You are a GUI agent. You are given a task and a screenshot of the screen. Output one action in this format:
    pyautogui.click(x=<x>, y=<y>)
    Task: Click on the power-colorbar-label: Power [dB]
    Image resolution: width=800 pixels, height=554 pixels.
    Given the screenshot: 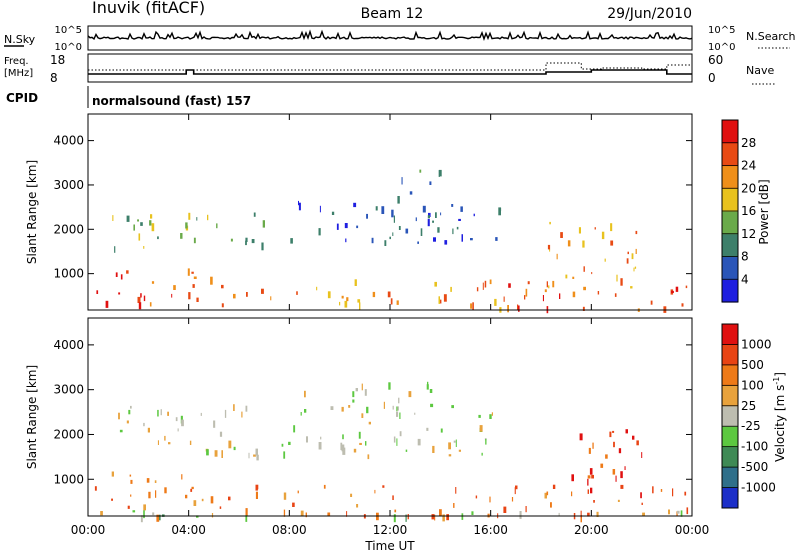 What is the action you would take?
    pyautogui.click(x=764, y=211)
    